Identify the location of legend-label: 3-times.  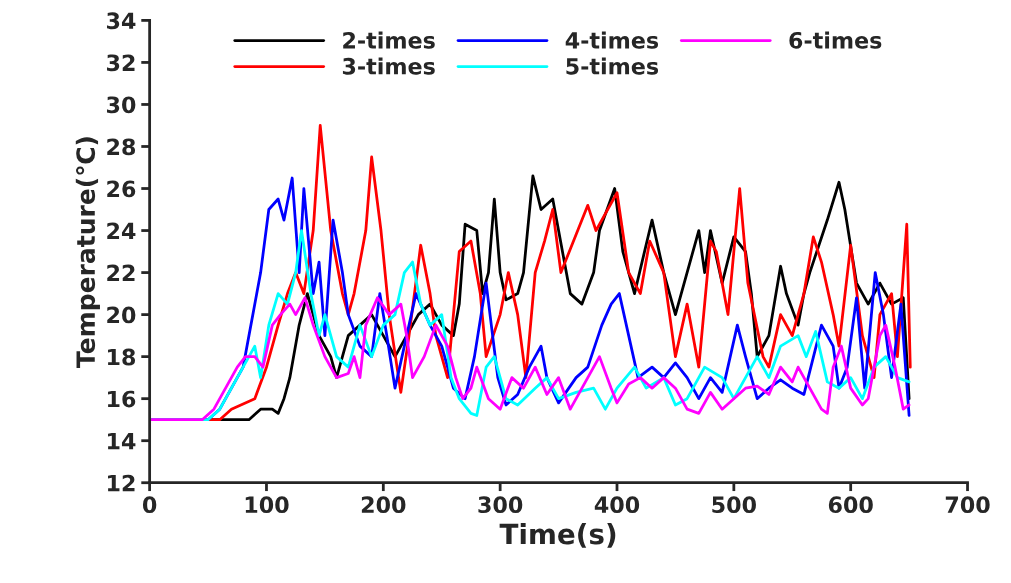
(388, 66).